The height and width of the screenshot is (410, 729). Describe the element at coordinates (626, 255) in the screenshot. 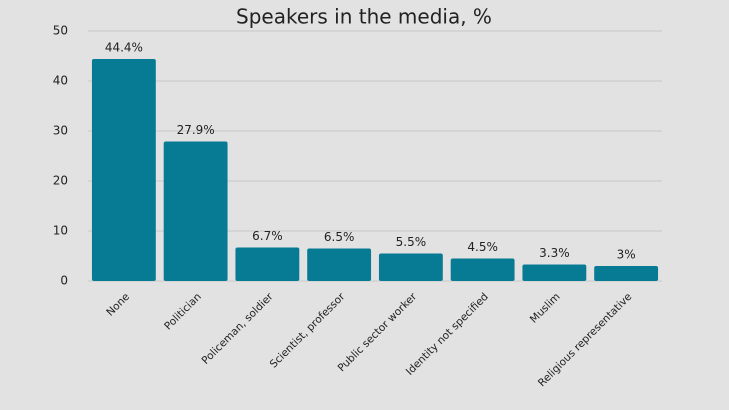

I see `value-label: 3%` at that location.